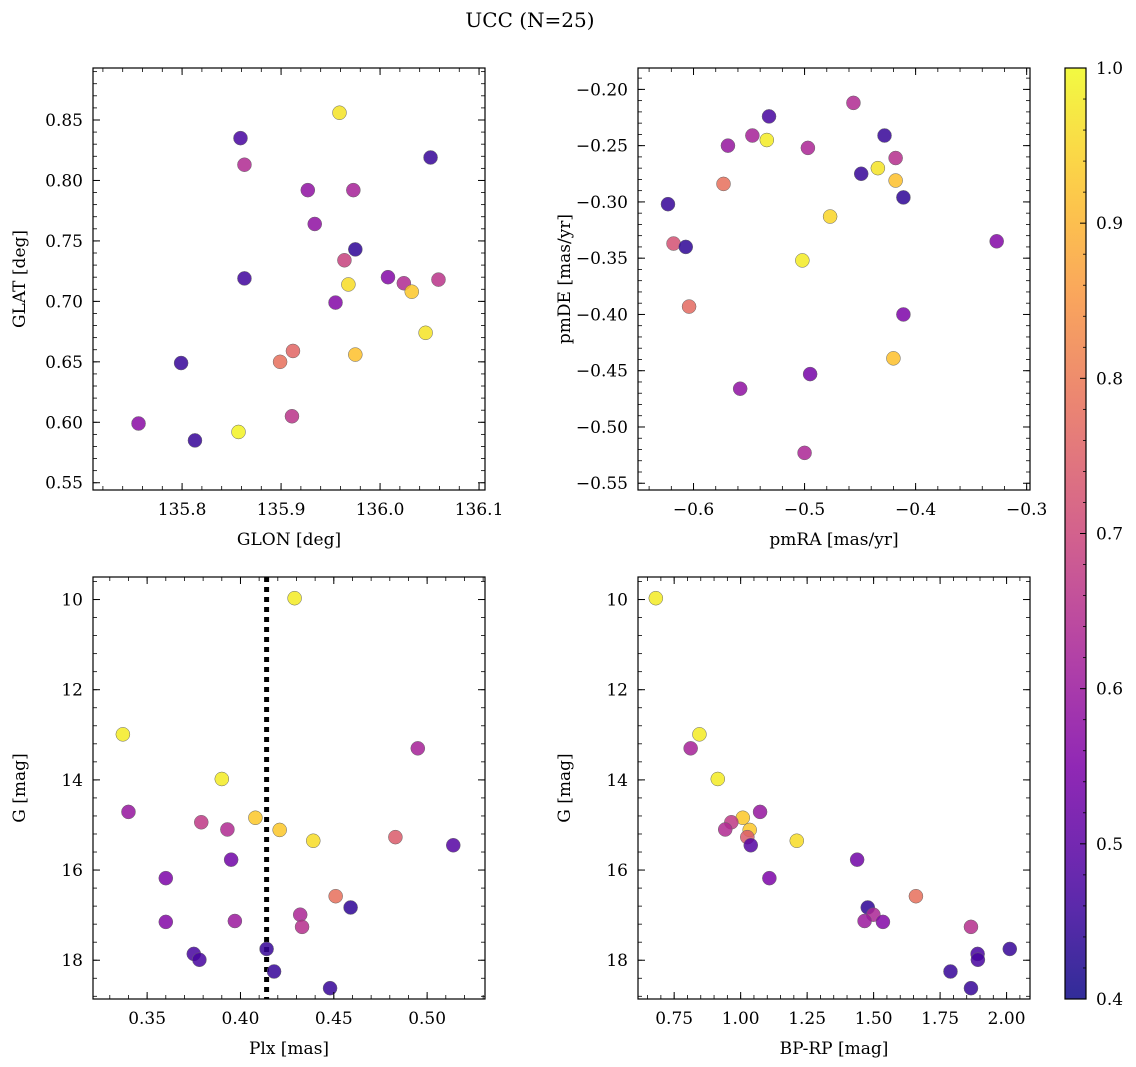  I want to click on y-tick-label: 18, so click(617, 961).